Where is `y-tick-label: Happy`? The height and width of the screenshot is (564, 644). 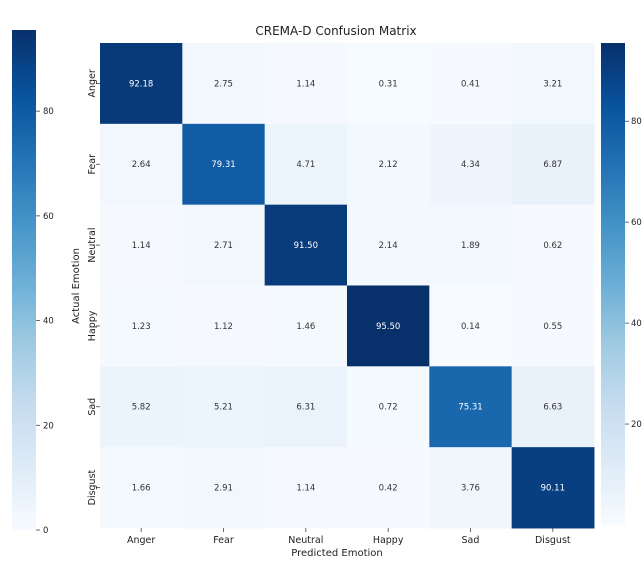
y-tick-label: Happy is located at coordinates (92, 325).